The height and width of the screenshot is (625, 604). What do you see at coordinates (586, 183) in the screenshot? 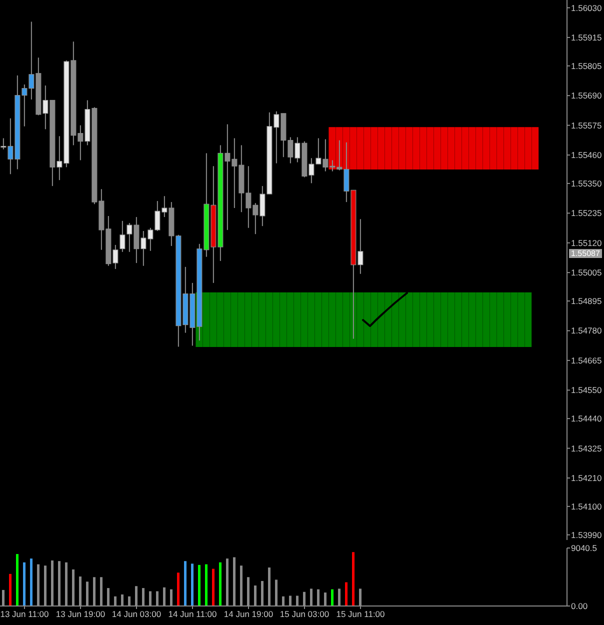
I see `y-tick-label: 1.55350` at bounding box center [586, 183].